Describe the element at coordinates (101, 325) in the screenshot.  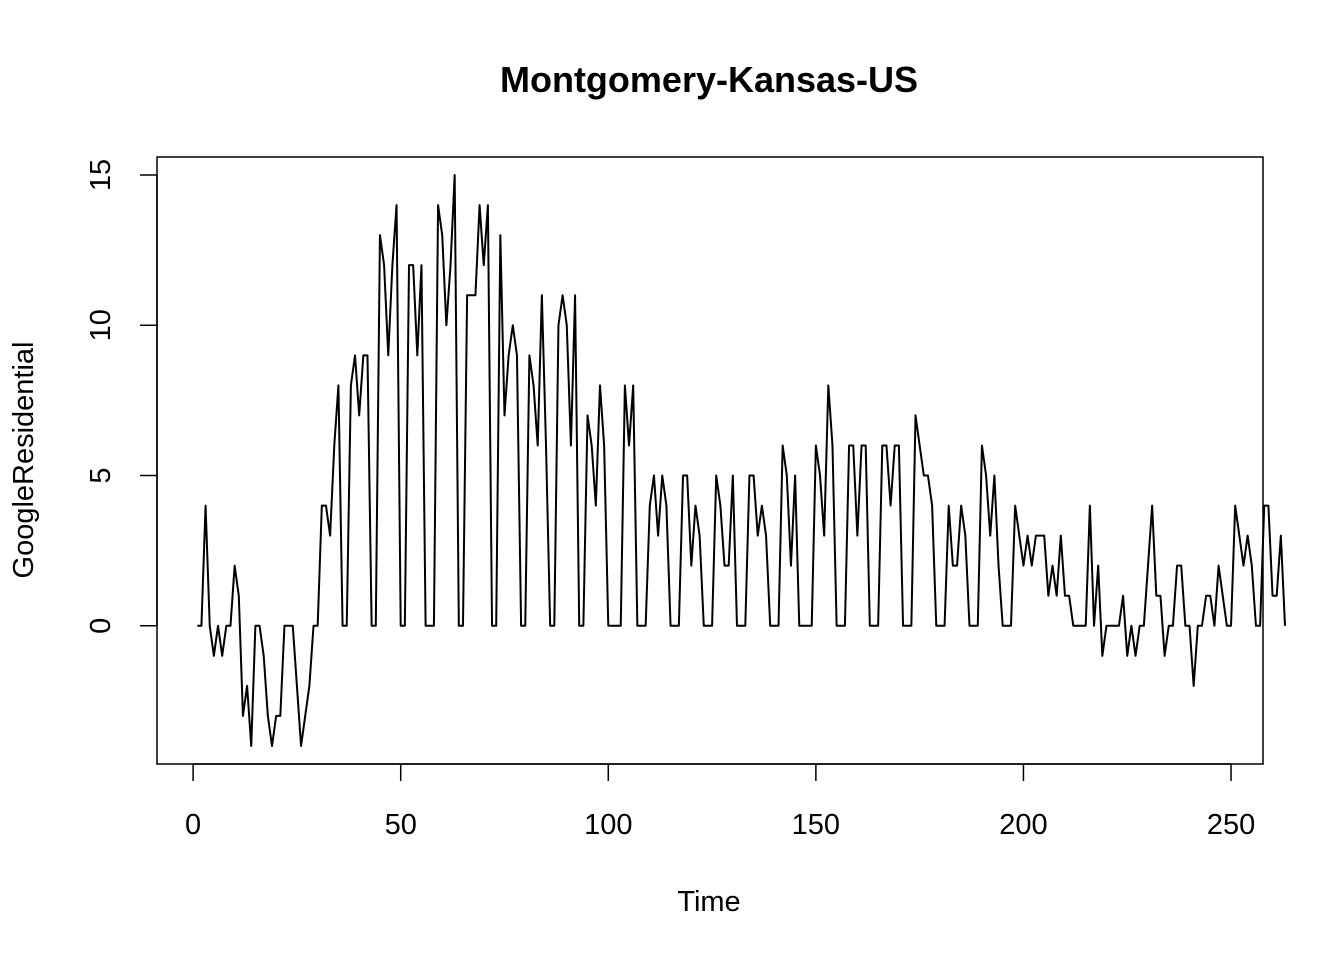
I see `y-tick-label: 10` at that location.